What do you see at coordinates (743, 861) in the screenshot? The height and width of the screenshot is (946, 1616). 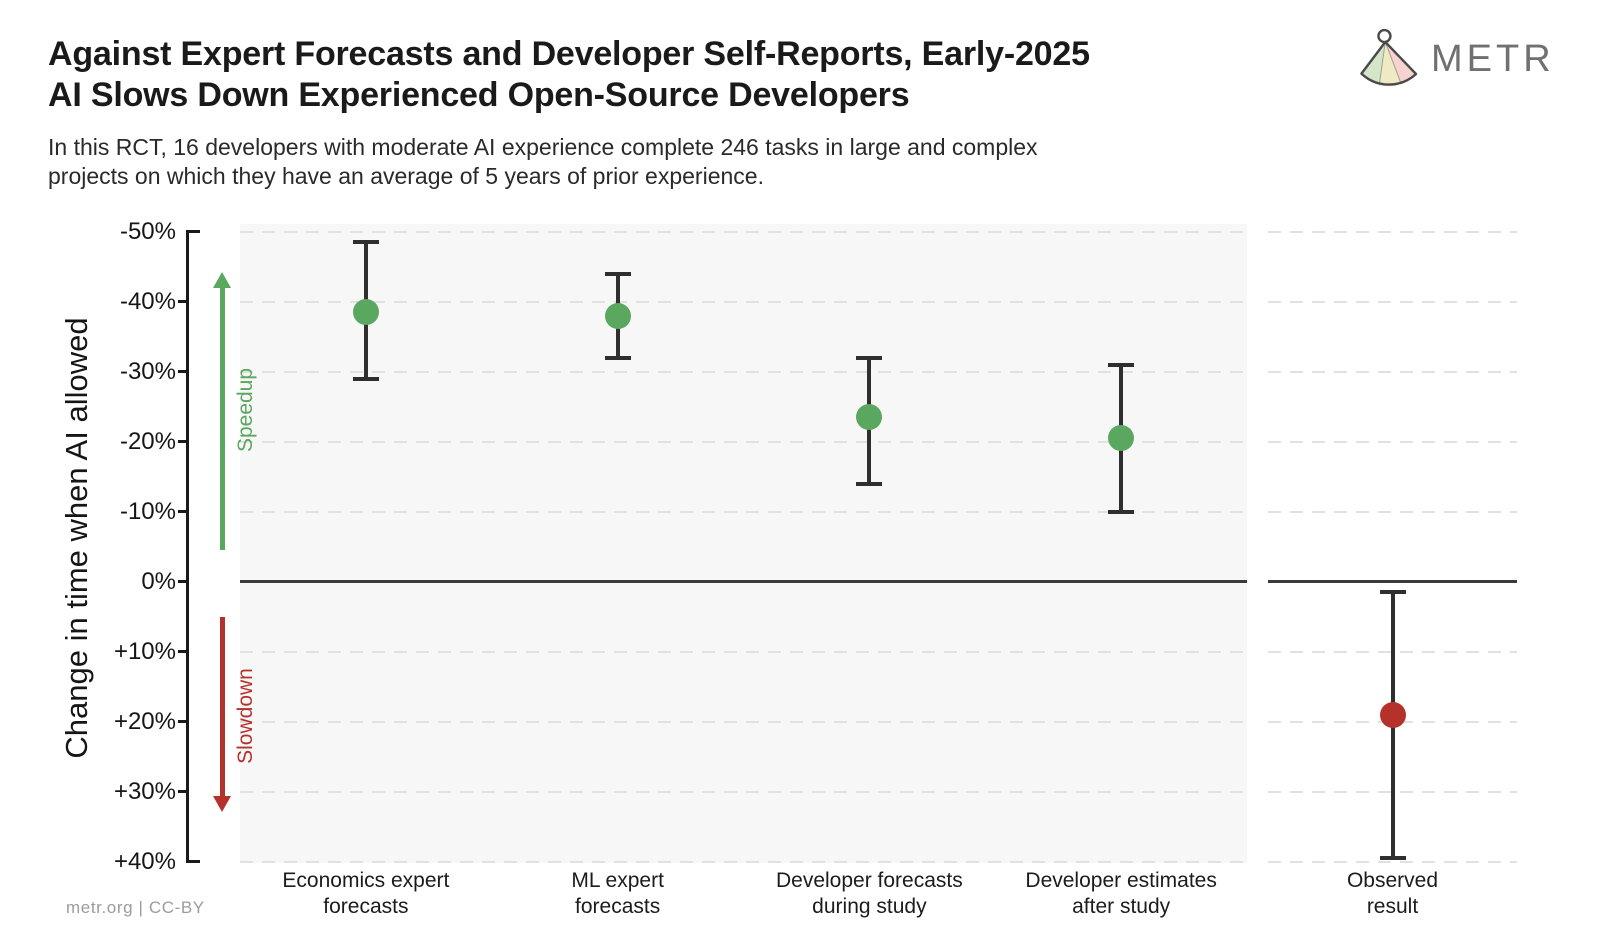 I see `gridline-main-+40%` at bounding box center [743, 861].